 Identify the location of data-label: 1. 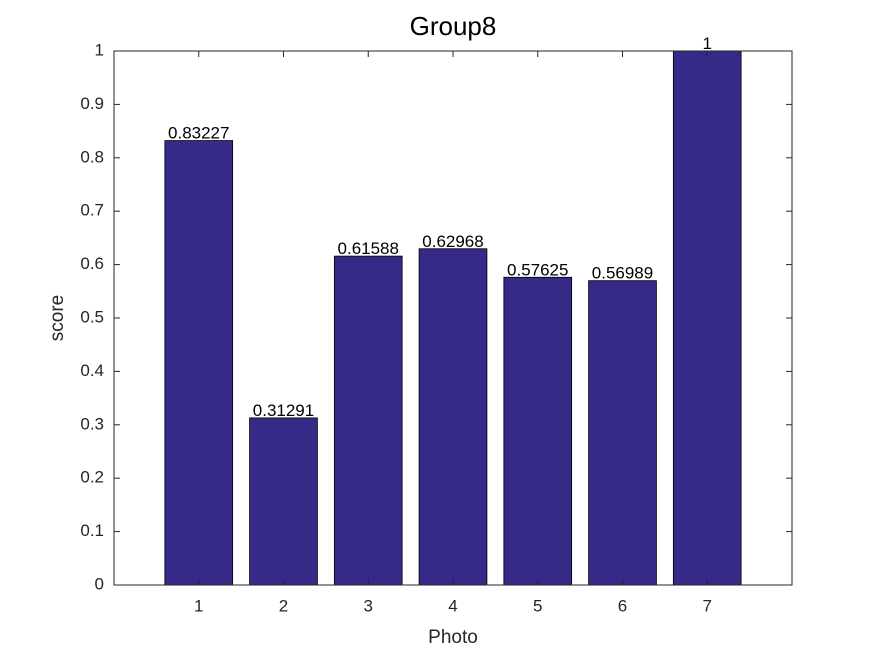
(707, 43).